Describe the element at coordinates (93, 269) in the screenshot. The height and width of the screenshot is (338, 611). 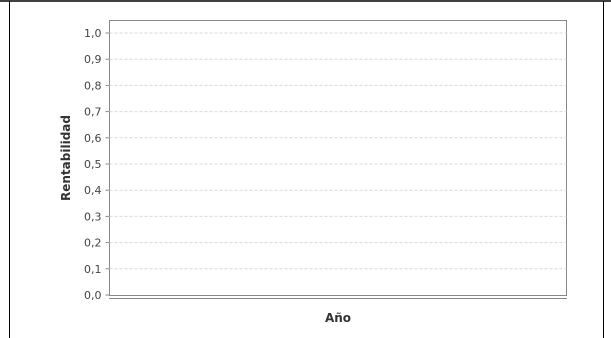
I see `y-tick-label: 0,1` at that location.